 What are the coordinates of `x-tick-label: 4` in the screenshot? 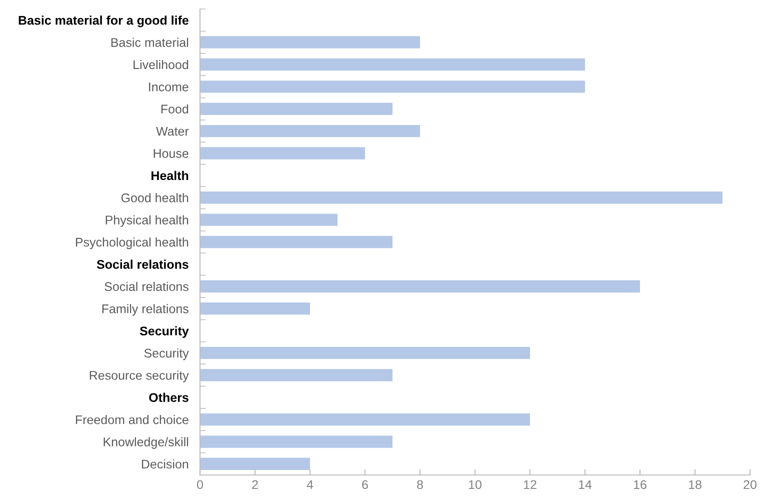 It's located at (310, 484).